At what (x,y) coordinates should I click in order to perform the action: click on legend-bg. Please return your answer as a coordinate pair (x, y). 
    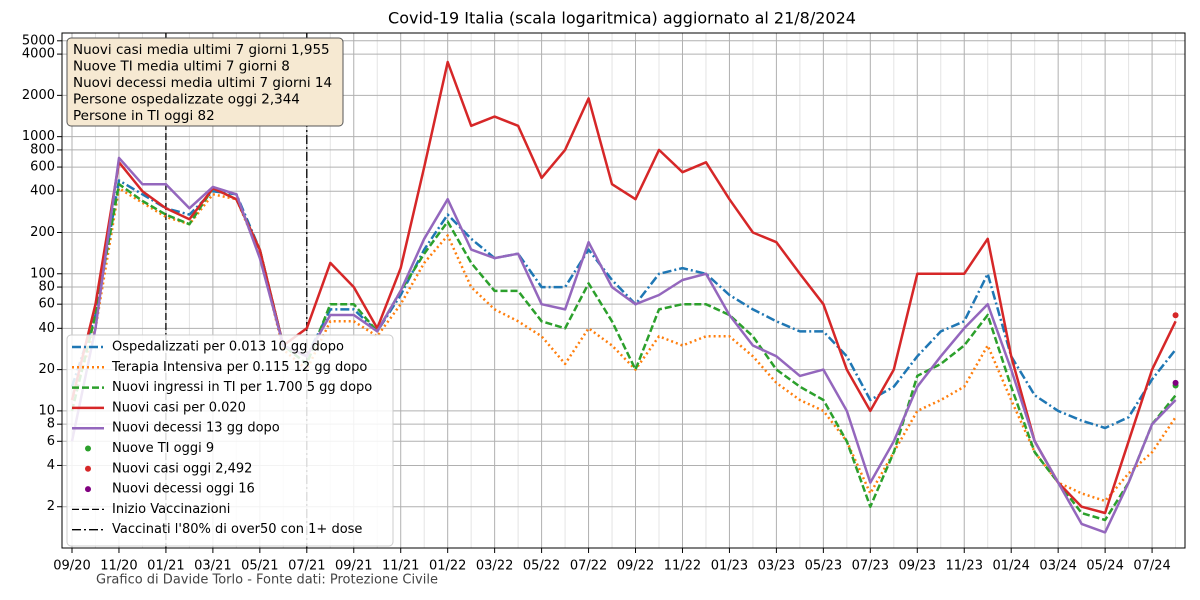
    Looking at the image, I should click on (230, 440).